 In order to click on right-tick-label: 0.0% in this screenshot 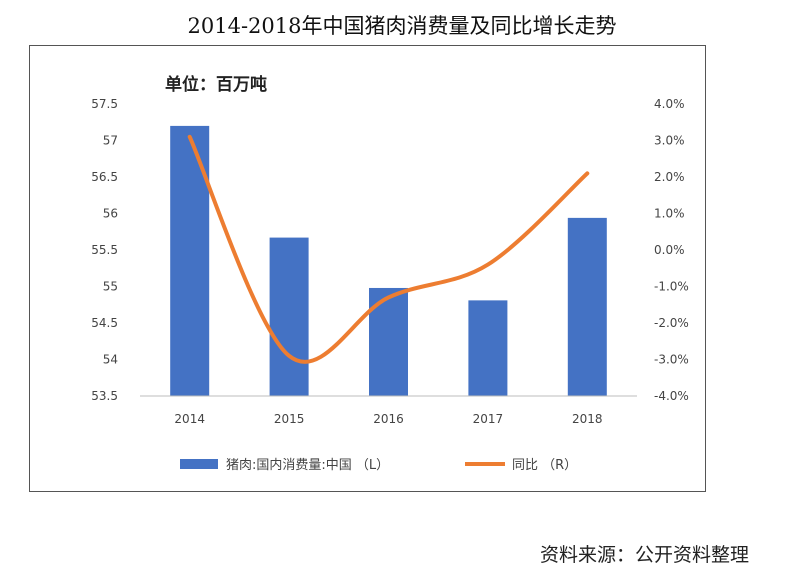, I will do `click(669, 250)`.